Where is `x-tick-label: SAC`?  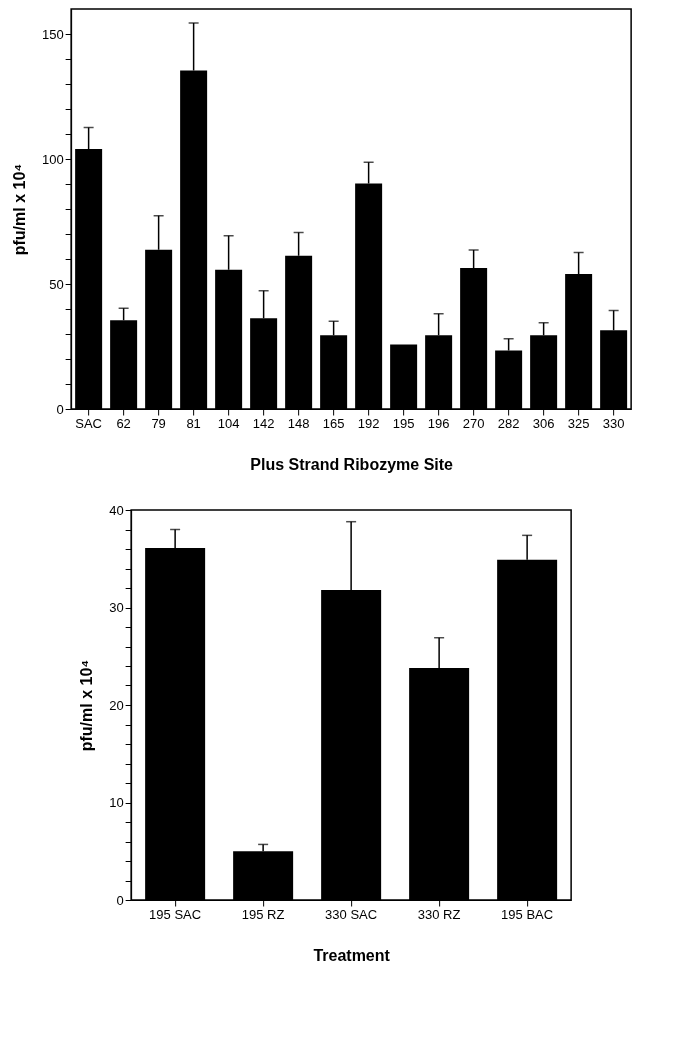 x-tick-label: SAC is located at coordinates (88, 423).